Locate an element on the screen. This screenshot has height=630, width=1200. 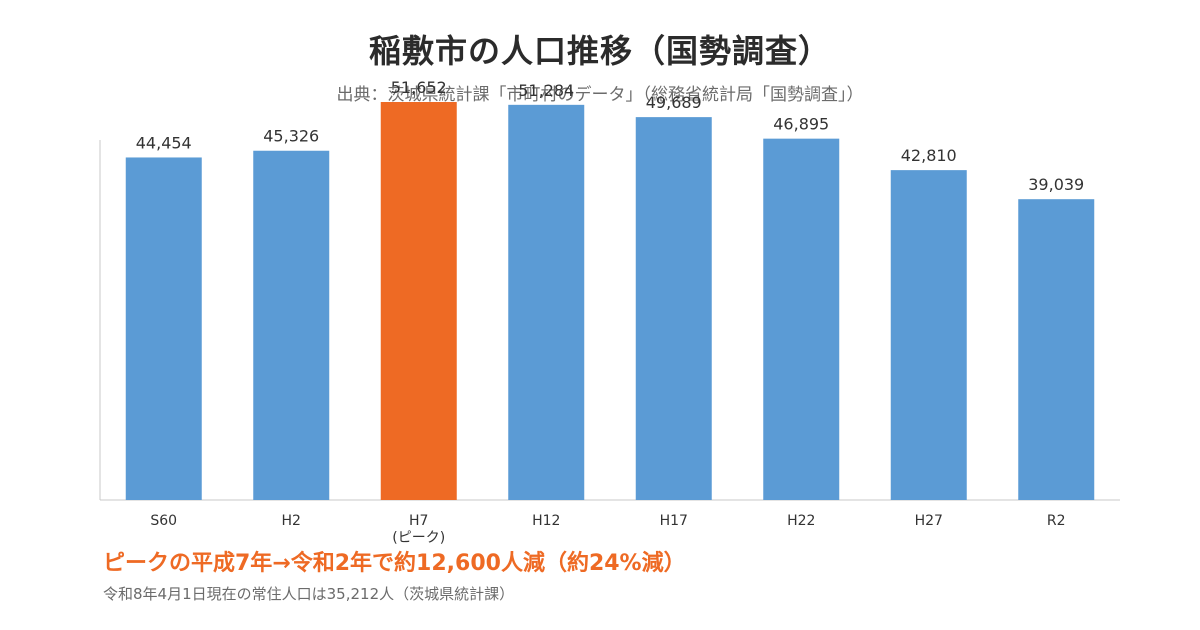
x-tick-label-R2: R2 is located at coordinates (1056, 521).